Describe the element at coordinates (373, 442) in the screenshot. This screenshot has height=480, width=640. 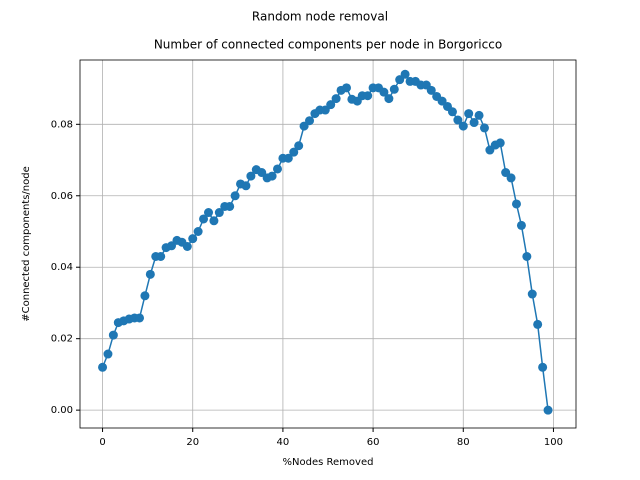
I see `x-tick-label: 60` at that location.